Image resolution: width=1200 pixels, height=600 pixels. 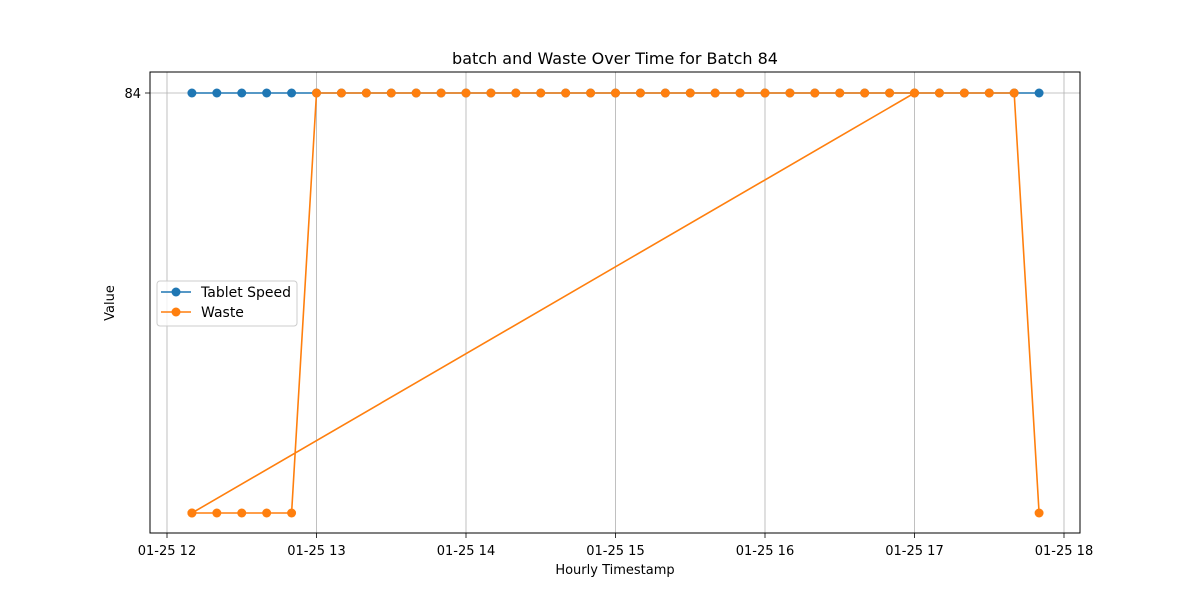 I want to click on y-axis-label: Value, so click(x=110, y=303).